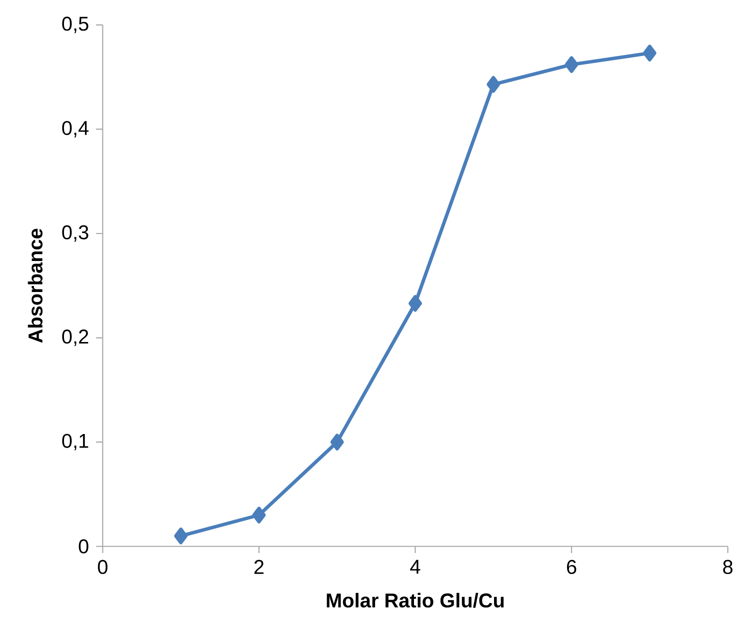  Describe the element at coordinates (571, 567) in the screenshot. I see `x-tick-label: 6` at that location.